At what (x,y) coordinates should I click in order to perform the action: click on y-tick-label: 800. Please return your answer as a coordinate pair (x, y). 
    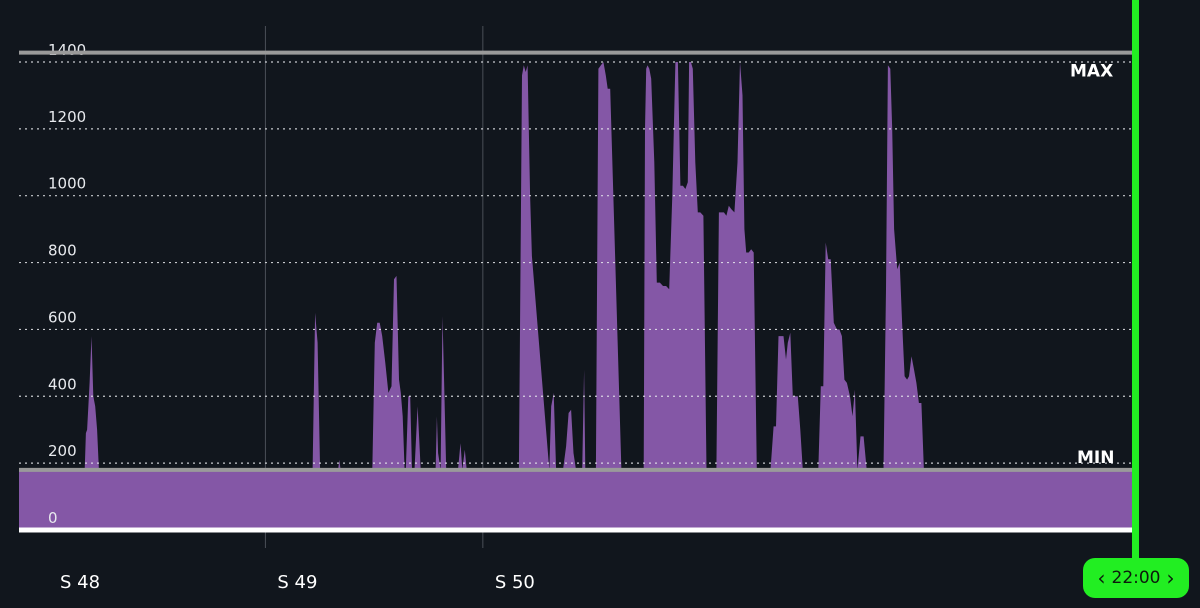
    Looking at the image, I should click on (62, 251).